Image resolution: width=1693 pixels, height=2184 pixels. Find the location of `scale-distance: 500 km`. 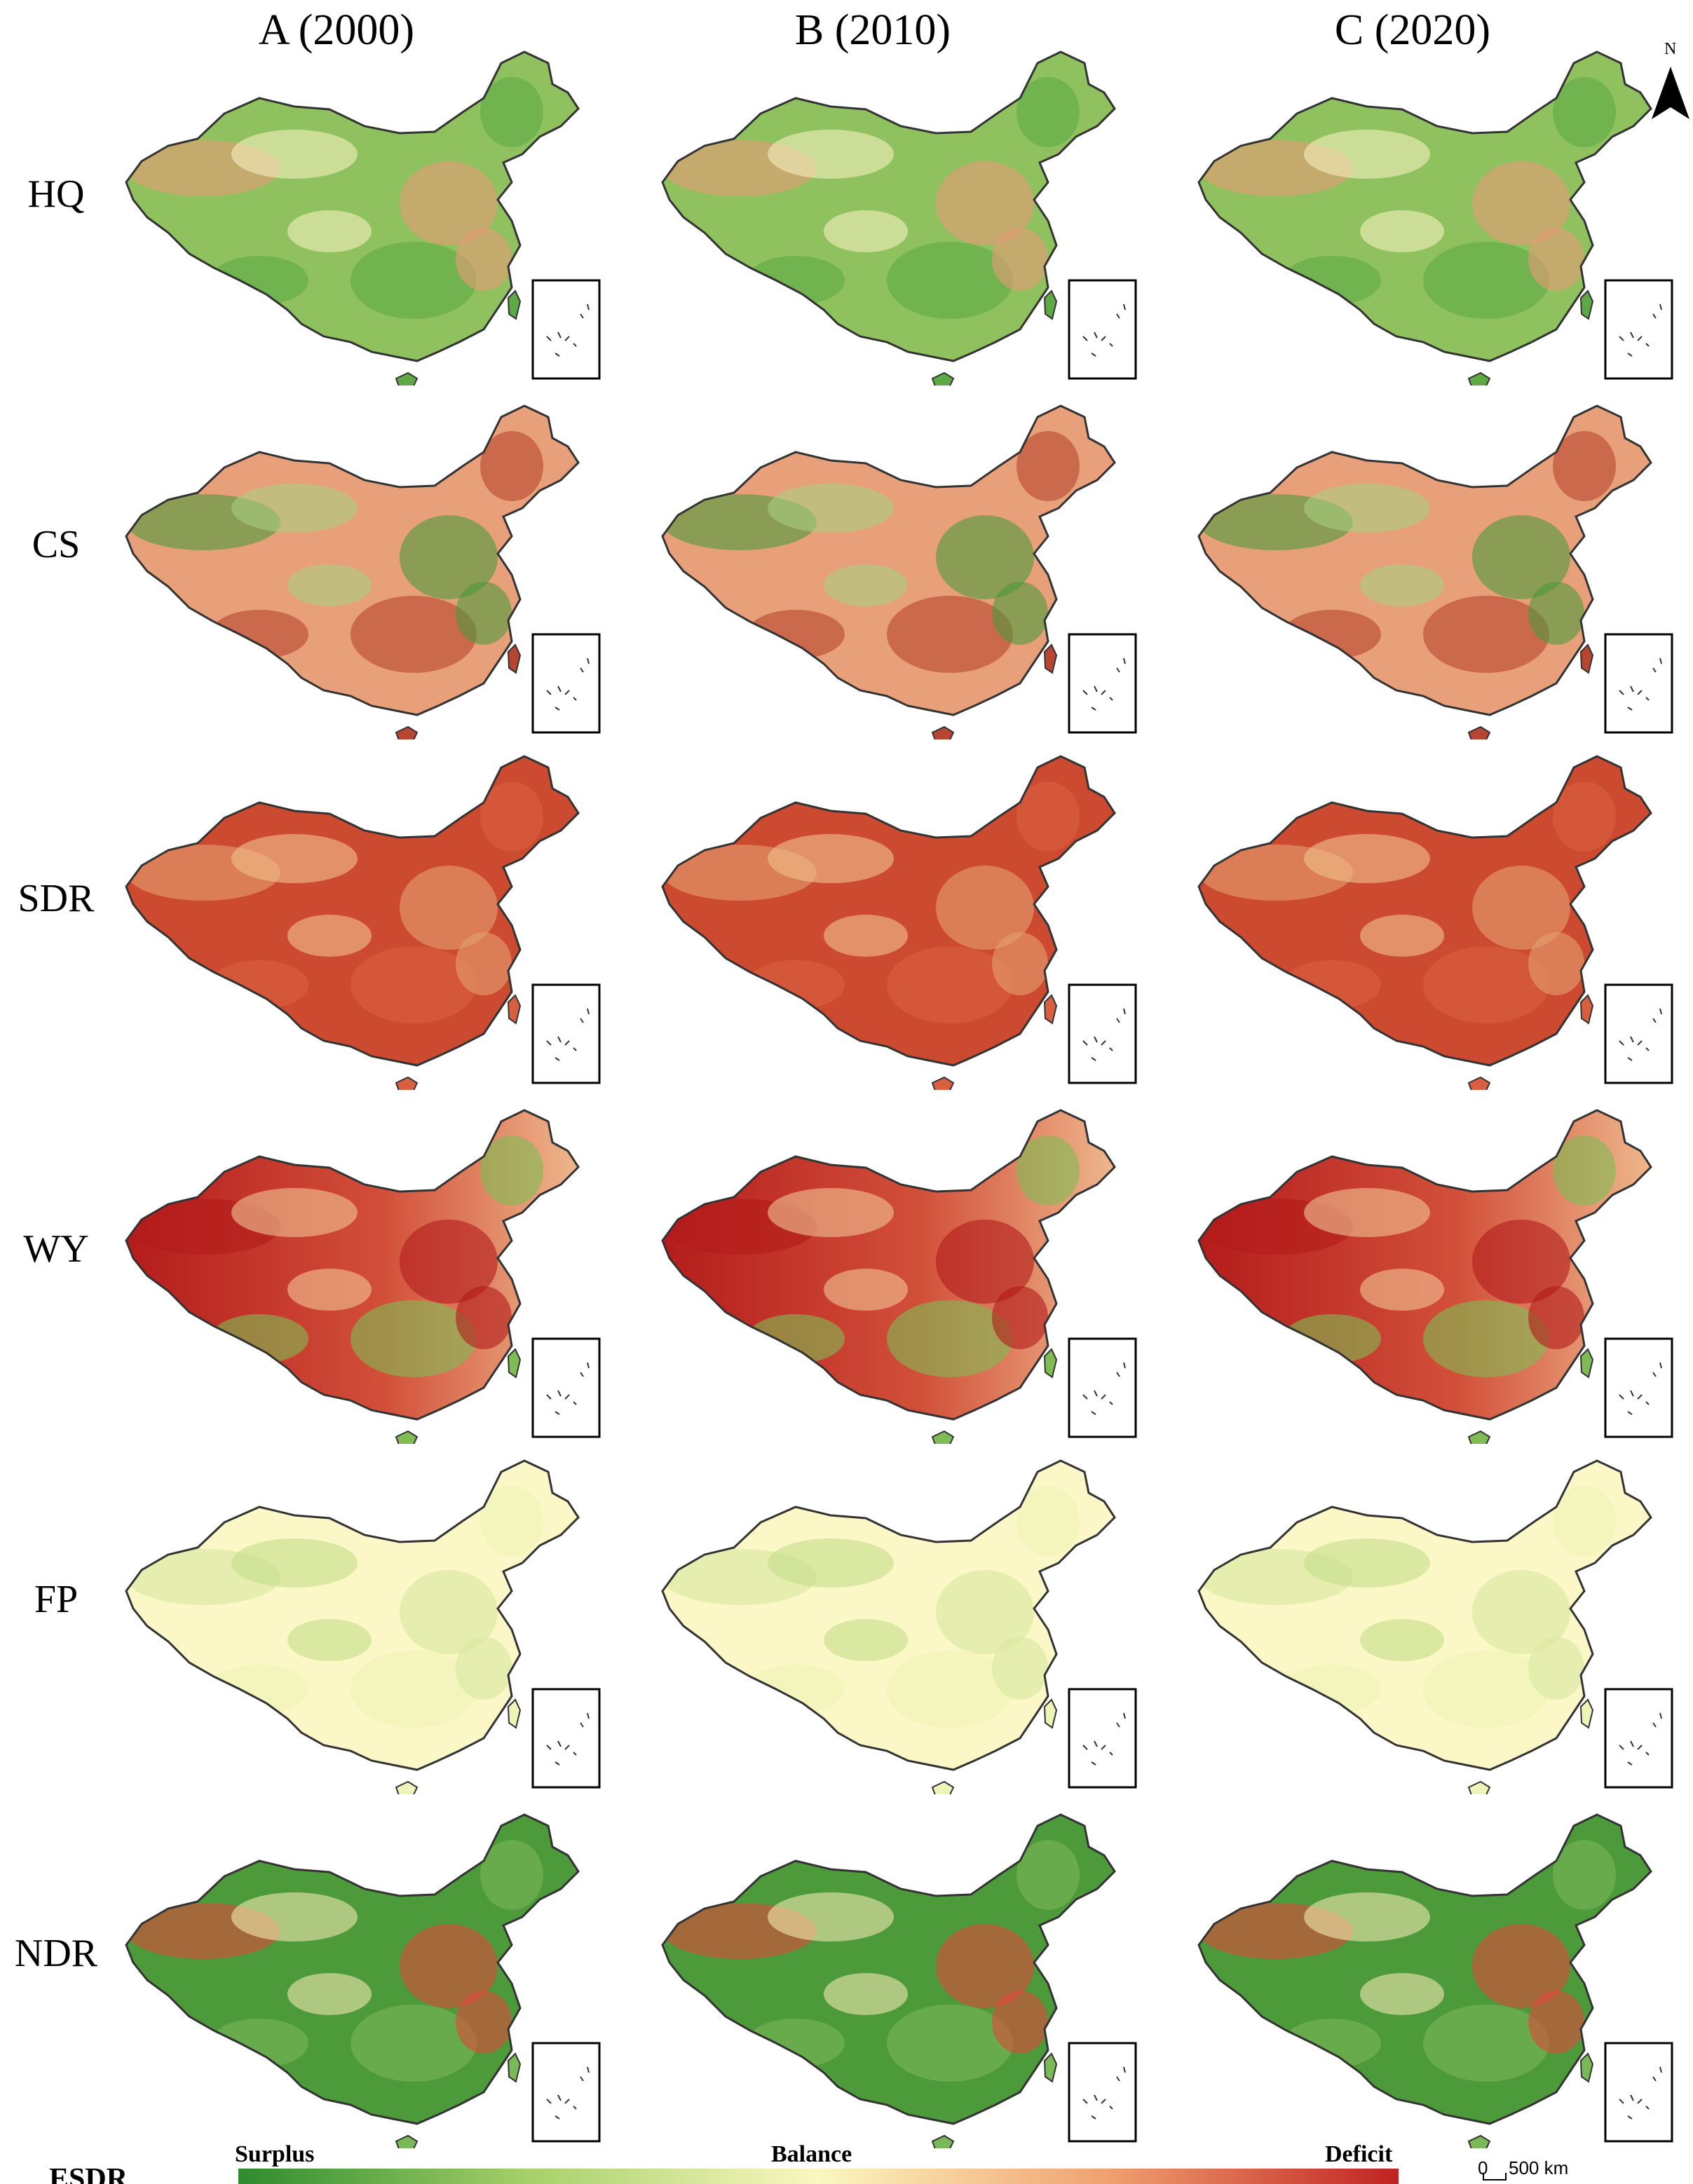

scale-distance: 500 km is located at coordinates (1539, 2167).